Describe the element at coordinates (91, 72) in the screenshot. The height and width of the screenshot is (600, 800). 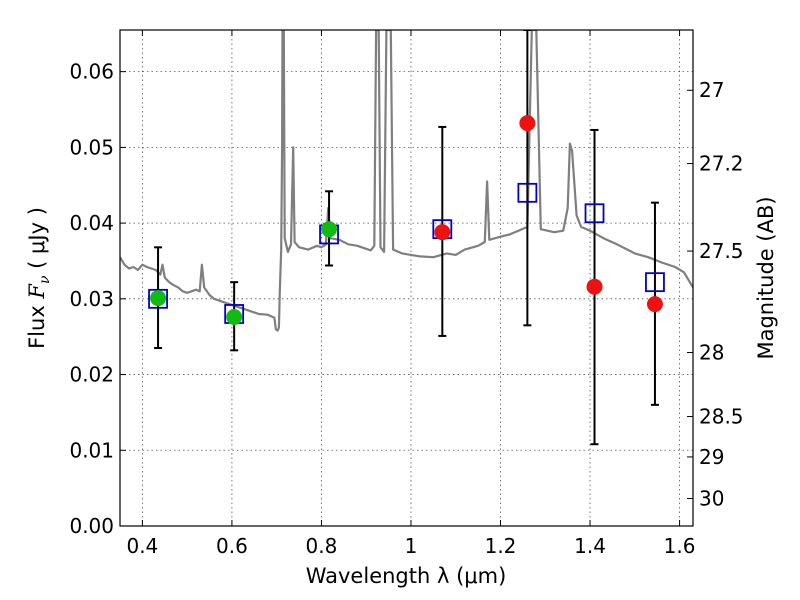
I see `y-tick-label: 0.06` at that location.